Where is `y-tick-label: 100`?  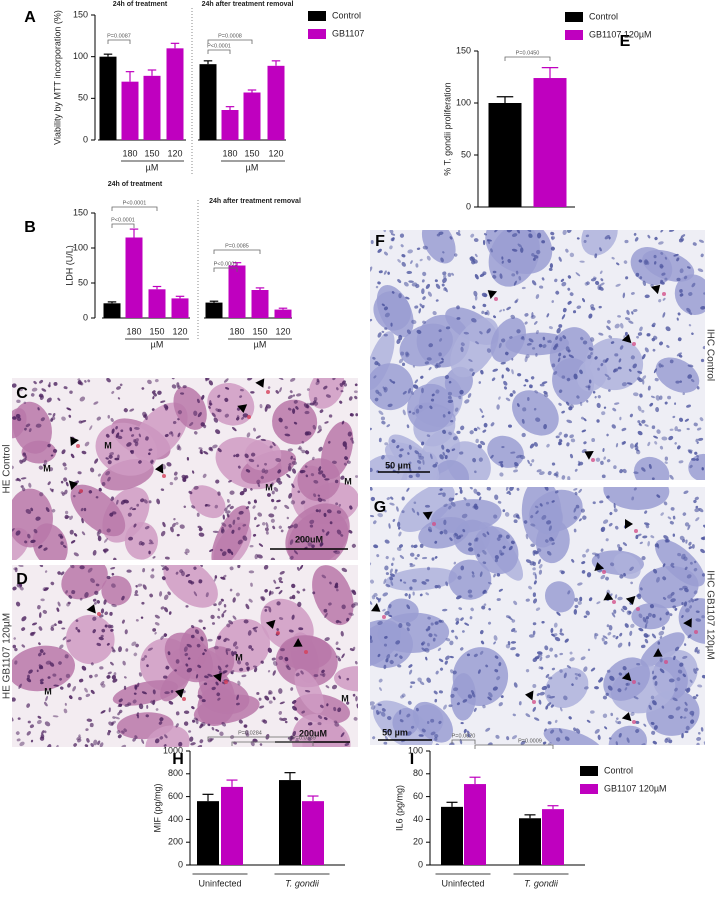 y-tick-label: 100 is located at coordinates (415, 750).